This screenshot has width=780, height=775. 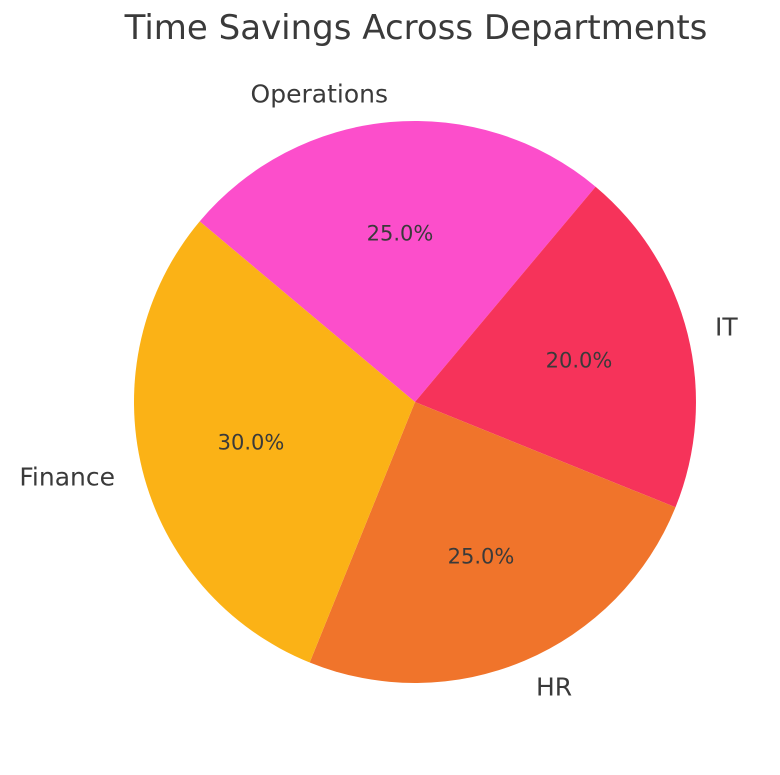 I want to click on pct-label-operations: 25.0%, so click(x=400, y=233).